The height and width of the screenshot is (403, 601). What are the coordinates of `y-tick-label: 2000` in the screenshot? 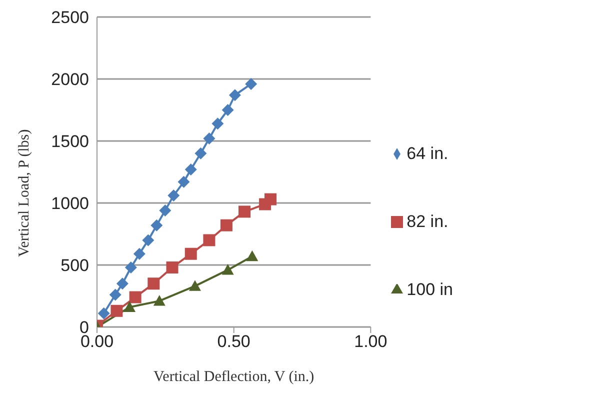 It's located at (70, 80).